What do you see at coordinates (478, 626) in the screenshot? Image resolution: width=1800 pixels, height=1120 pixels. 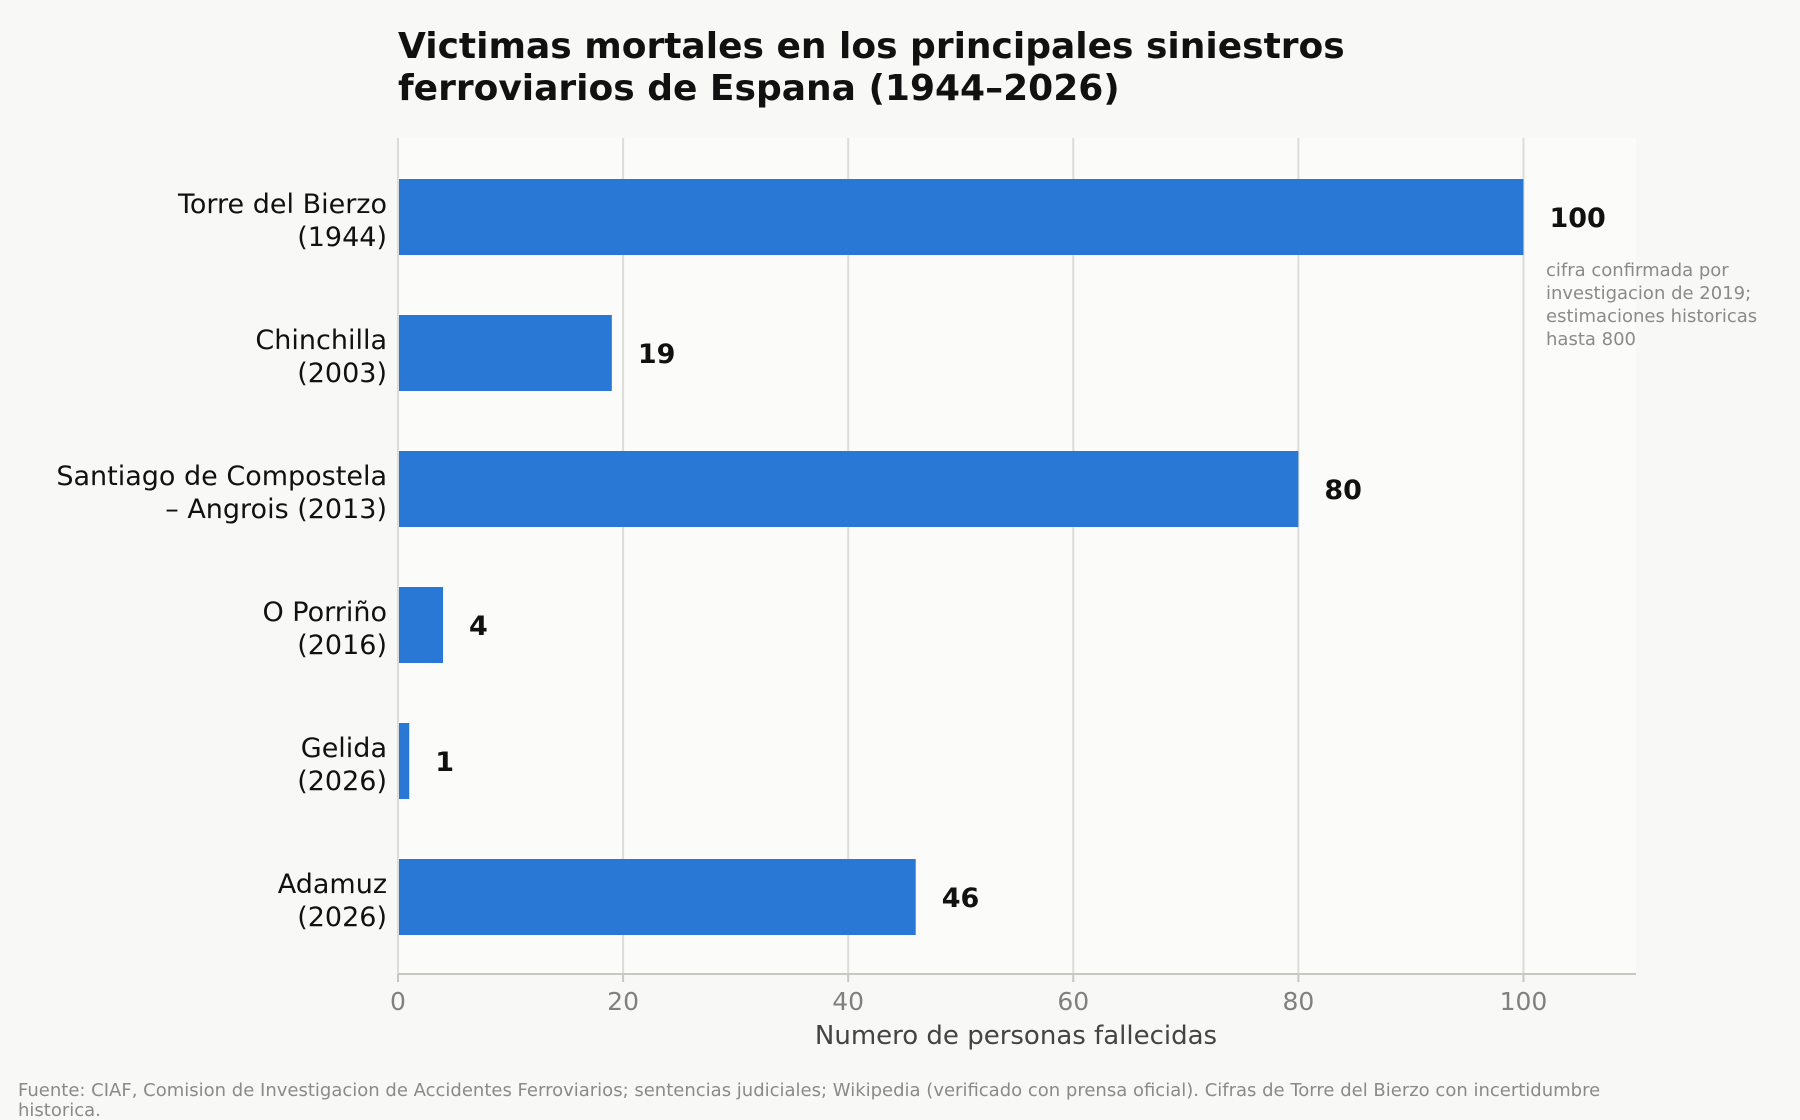 I see `data-value-label: 4` at bounding box center [478, 626].